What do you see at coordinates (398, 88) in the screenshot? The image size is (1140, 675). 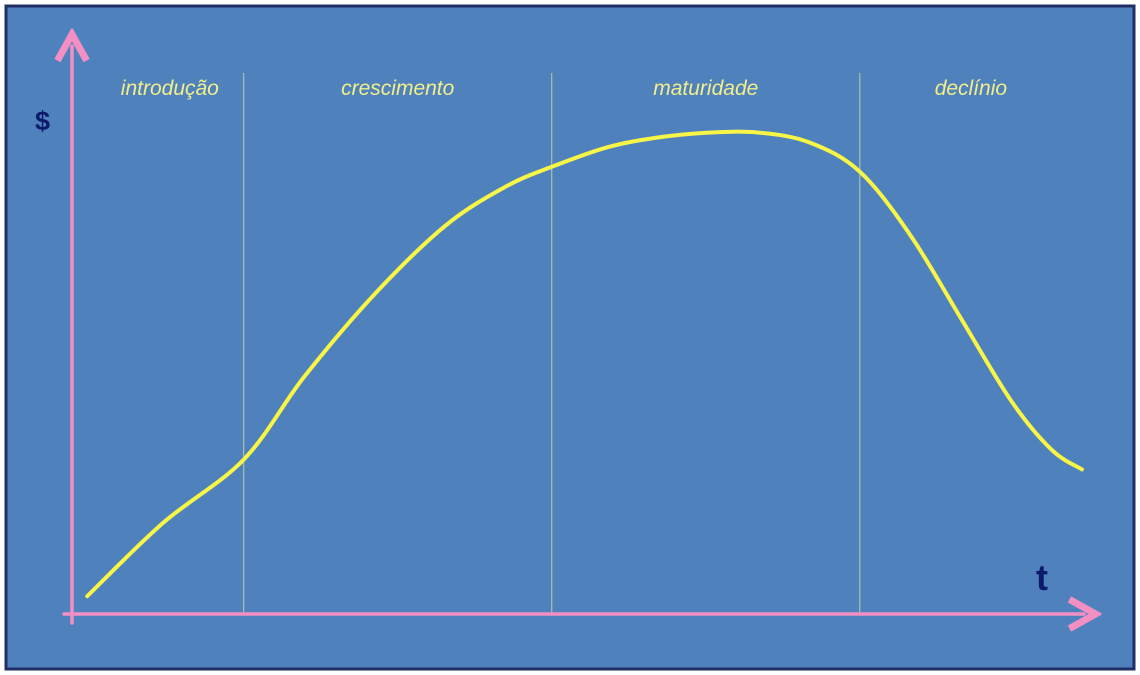 I see `stage-label: crescimento` at bounding box center [398, 88].